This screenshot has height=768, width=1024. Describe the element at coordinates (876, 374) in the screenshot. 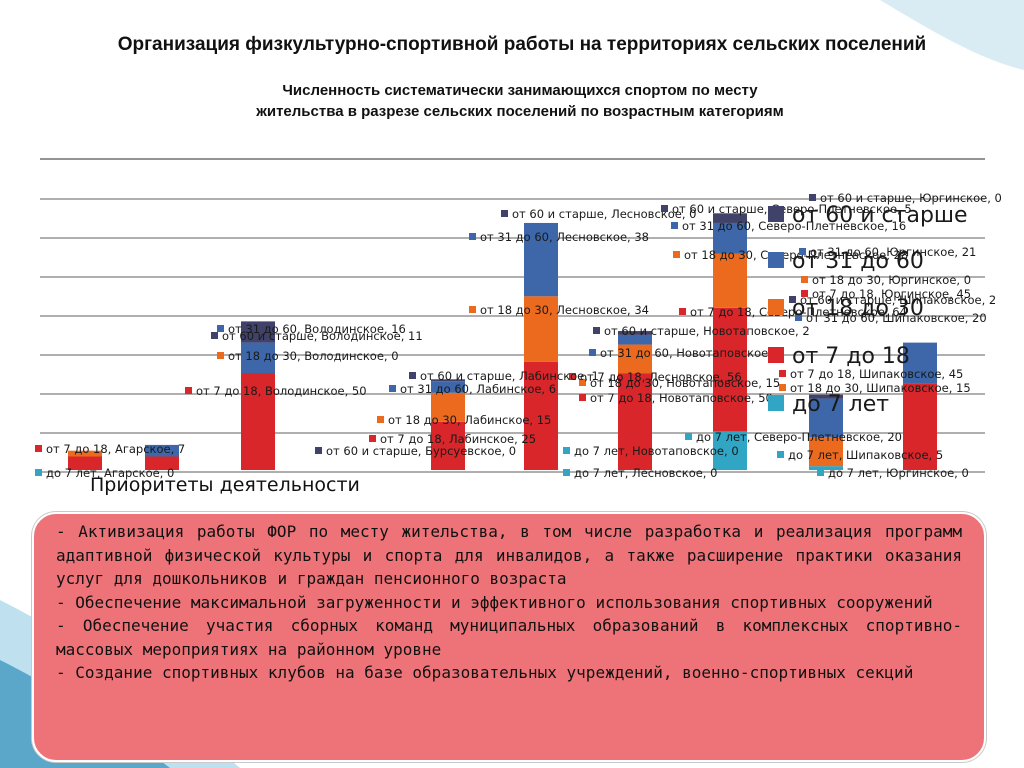

I see `data-label: от 7 до 18, Шипаковское, 45` at that location.